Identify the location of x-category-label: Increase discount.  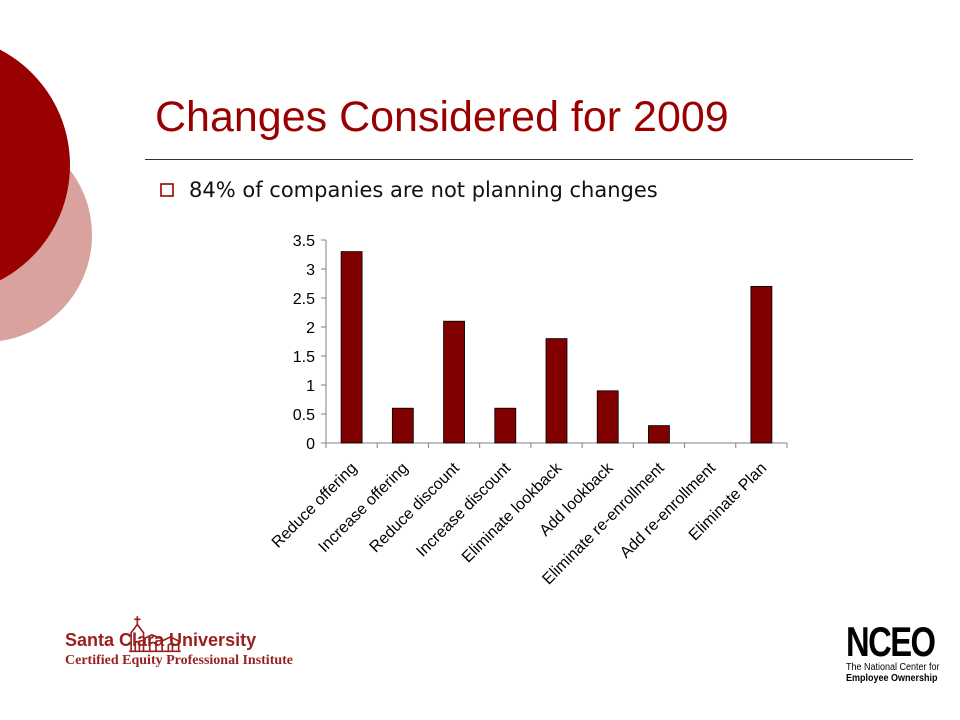
(463, 509).